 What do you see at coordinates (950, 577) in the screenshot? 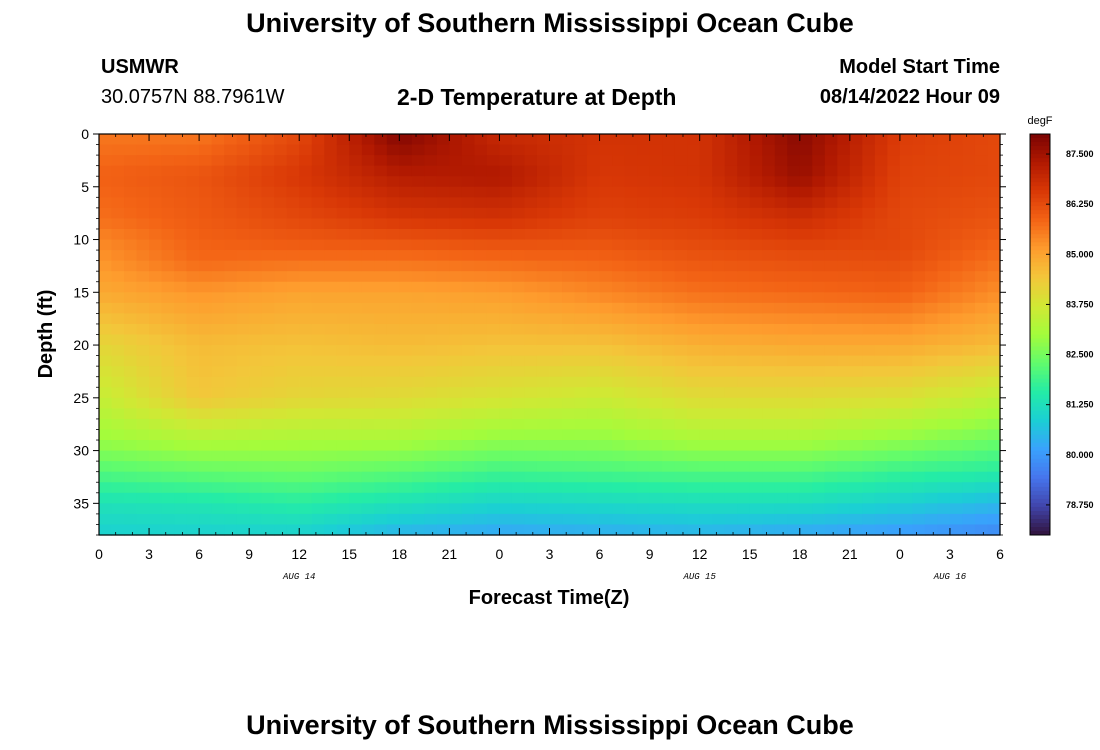
I see `date-label: AUG 16` at bounding box center [950, 577].